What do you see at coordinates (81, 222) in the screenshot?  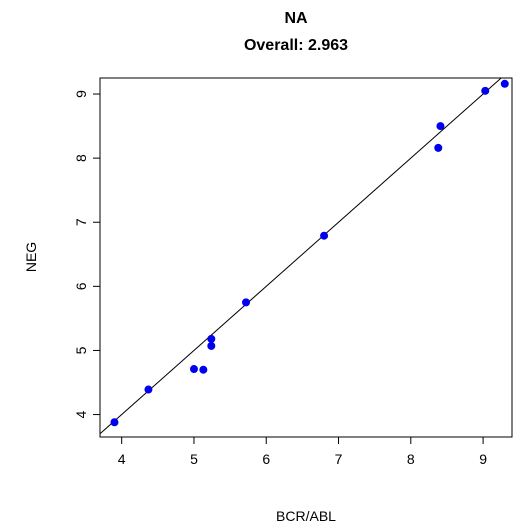 I see `y-tick-label-3: 7` at bounding box center [81, 222].